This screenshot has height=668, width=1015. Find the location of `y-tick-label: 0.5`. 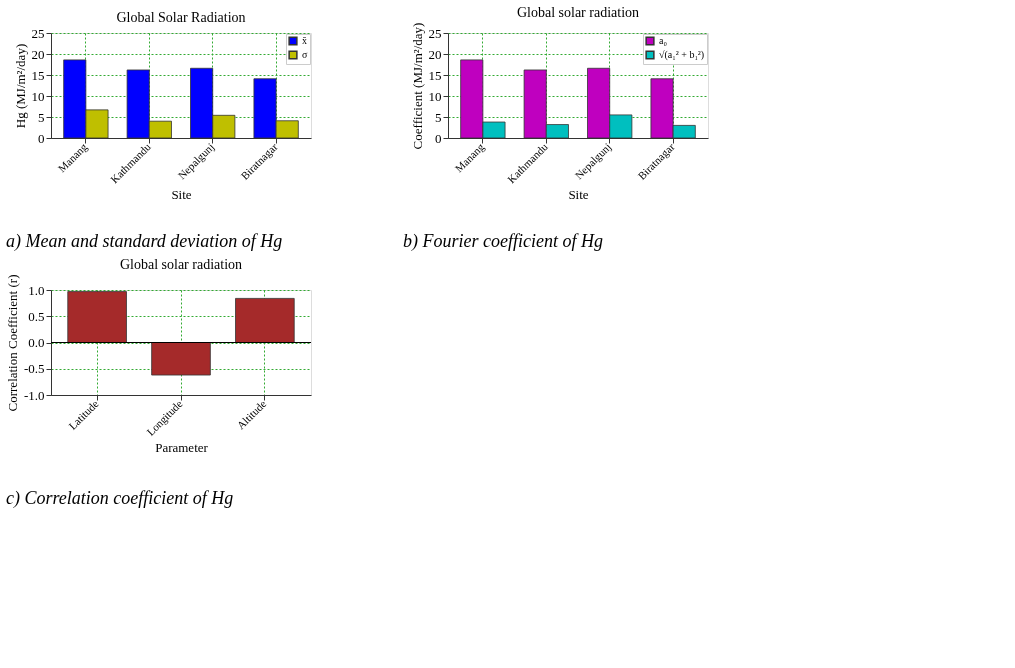

y-tick-label: 0.5 is located at coordinates (36, 316).